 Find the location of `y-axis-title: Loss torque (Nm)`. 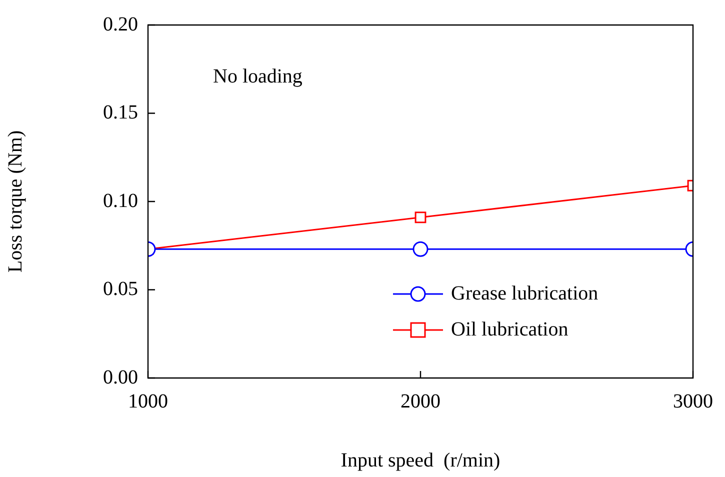

y-axis-title: Loss torque (Nm) is located at coordinates (15, 201).